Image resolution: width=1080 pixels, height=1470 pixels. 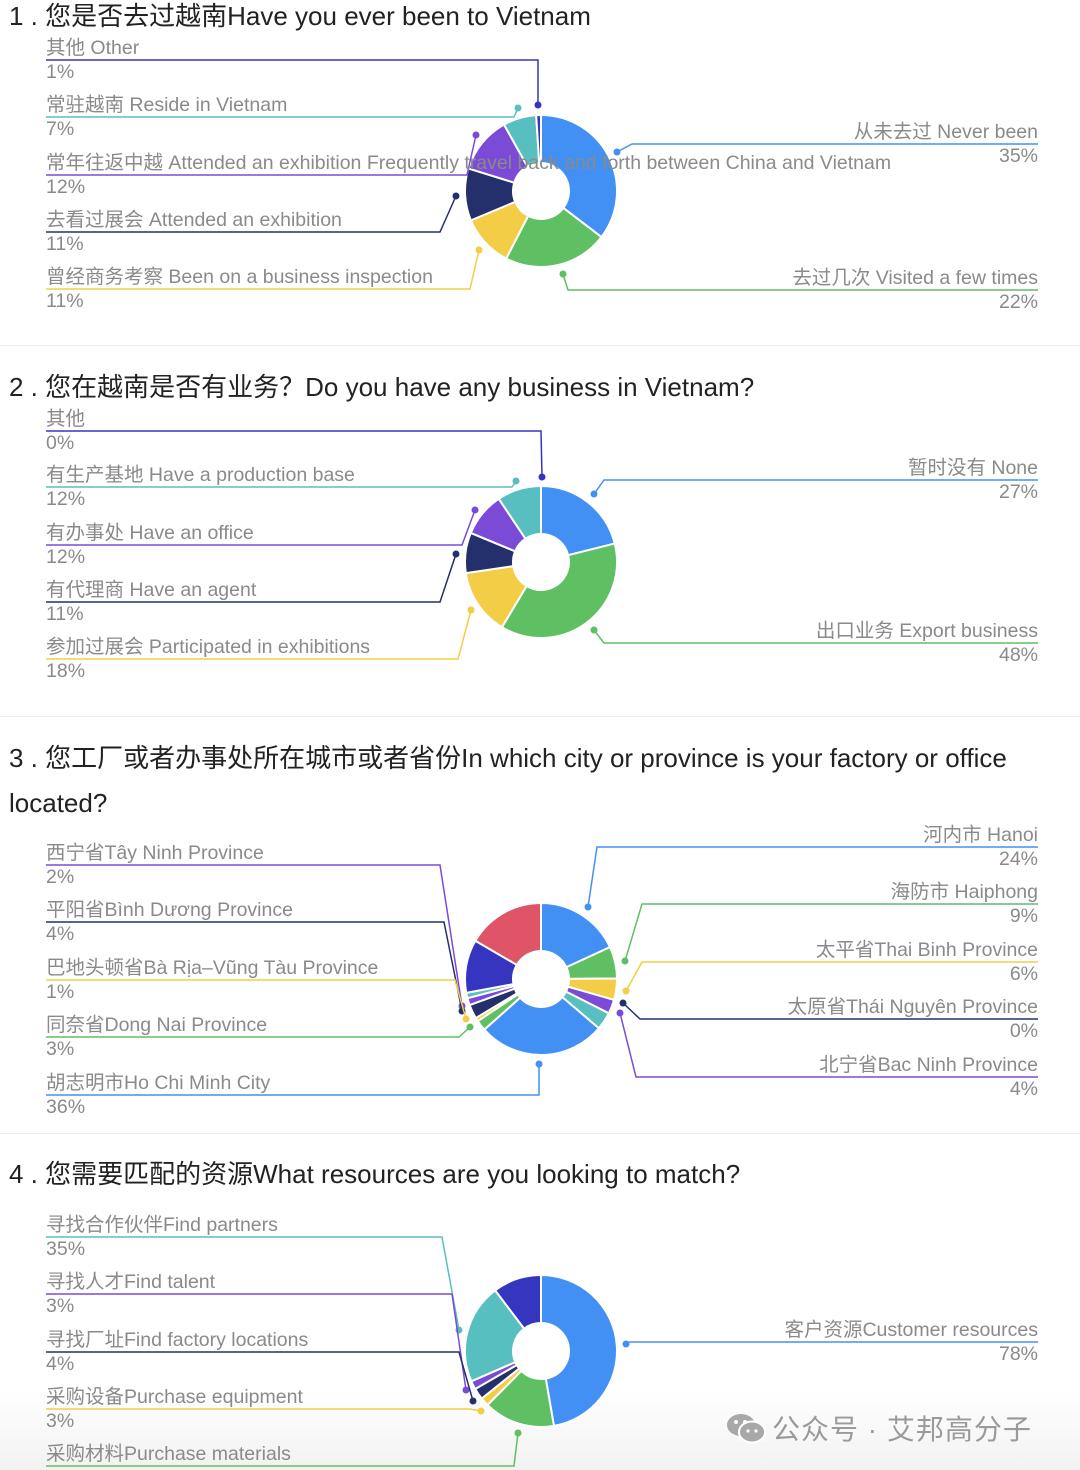 I want to click on legend-label-name: 巴地头顿省Bà Rịa–Vũng Tàu Province, so click(x=212, y=968).